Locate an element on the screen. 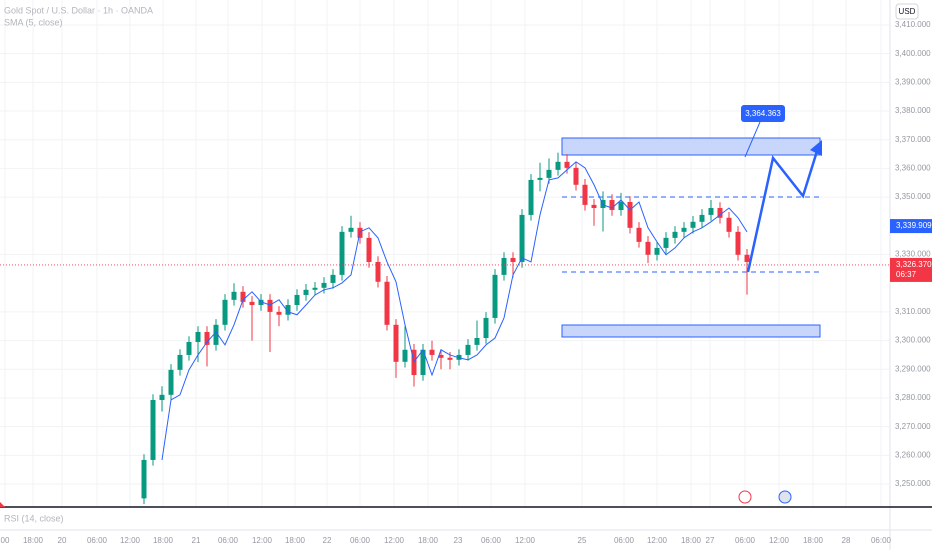 The image size is (932, 550). demand-zone is located at coordinates (691, 331).